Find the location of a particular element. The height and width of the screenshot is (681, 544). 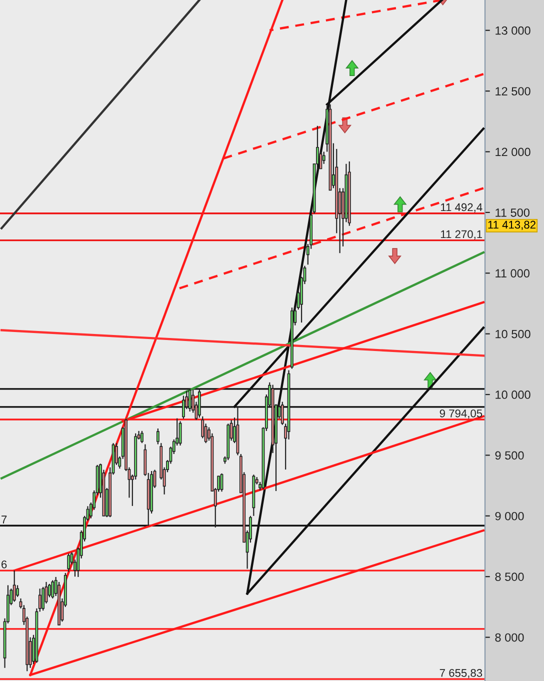

ref-line-label: 11 492,4 is located at coordinates (461, 207).